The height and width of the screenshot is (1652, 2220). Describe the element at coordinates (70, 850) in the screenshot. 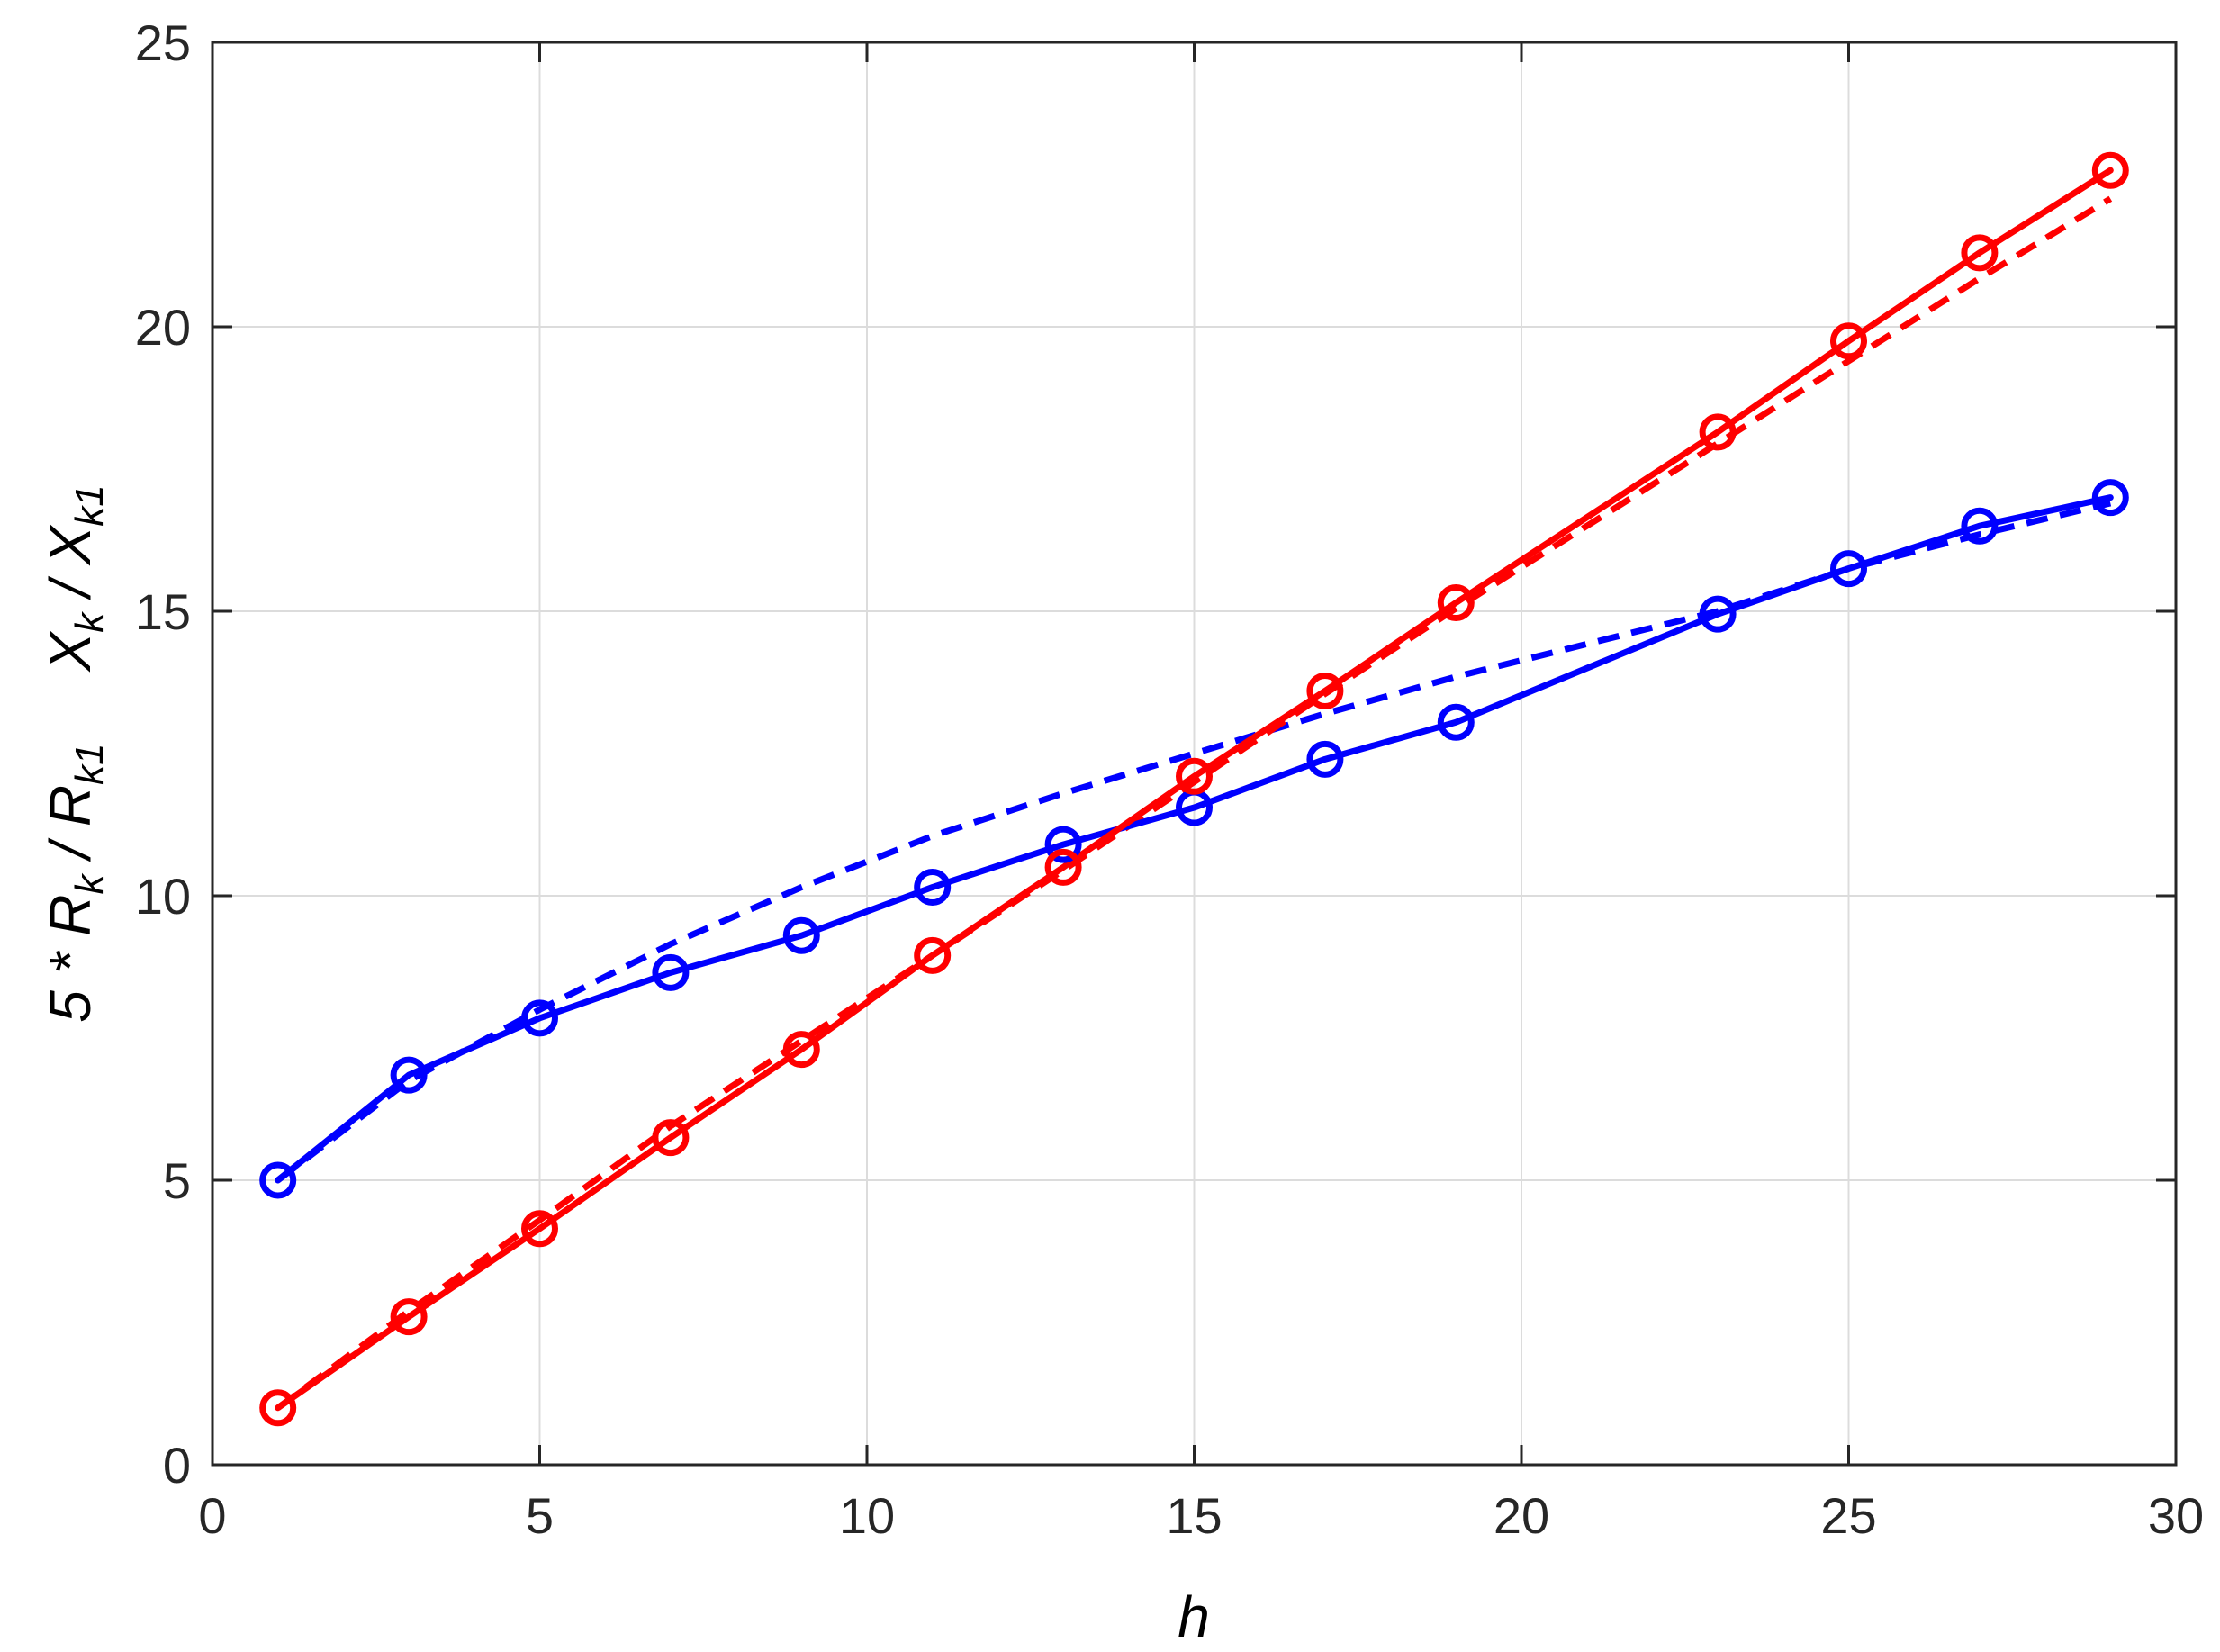

I see `y-axis-label-sep1: /` at that location.